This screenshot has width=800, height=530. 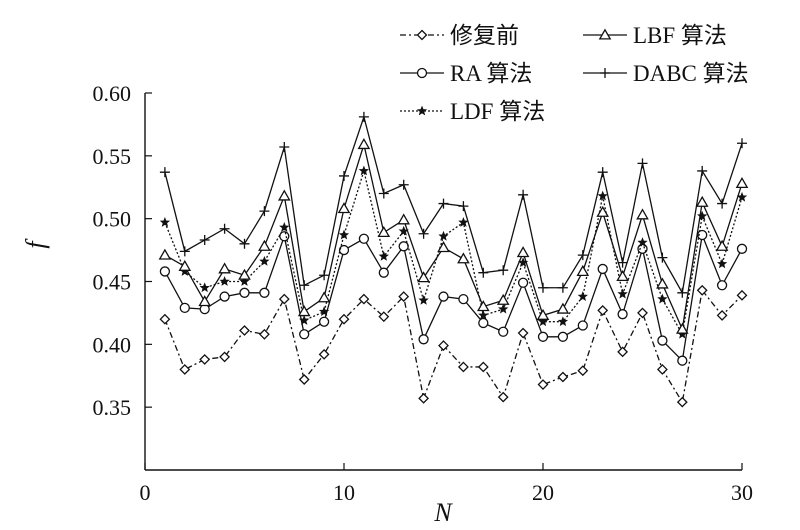 What do you see at coordinates (484, 35) in the screenshot?
I see `legend-label: 修复前` at bounding box center [484, 35].